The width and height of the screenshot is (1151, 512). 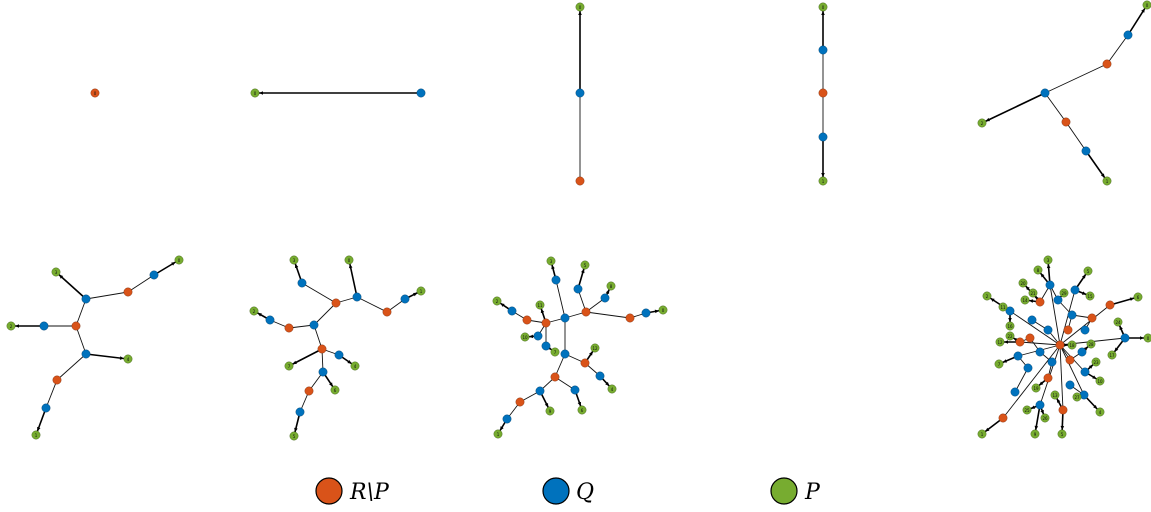 I want to click on tree-panel-5: 021, so click(x=1064, y=93).